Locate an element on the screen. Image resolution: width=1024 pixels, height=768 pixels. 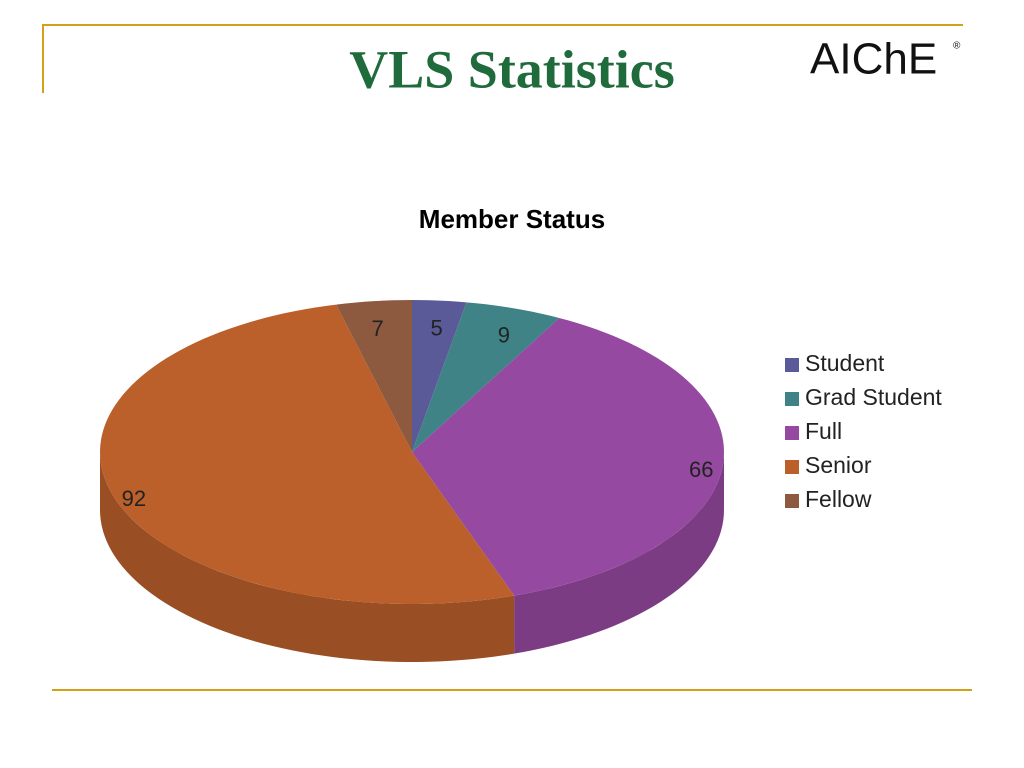
logo-mark: ® is located at coordinates (957, 46).